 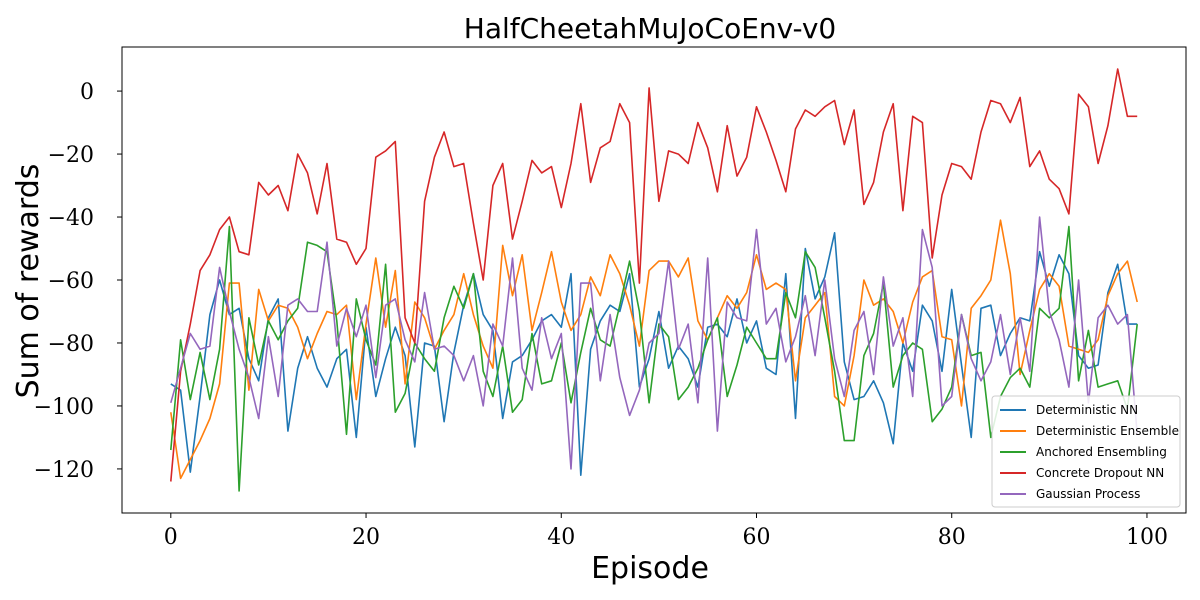 What do you see at coordinates (64, 470) in the screenshot?
I see `y-tick-label: −120` at bounding box center [64, 470].